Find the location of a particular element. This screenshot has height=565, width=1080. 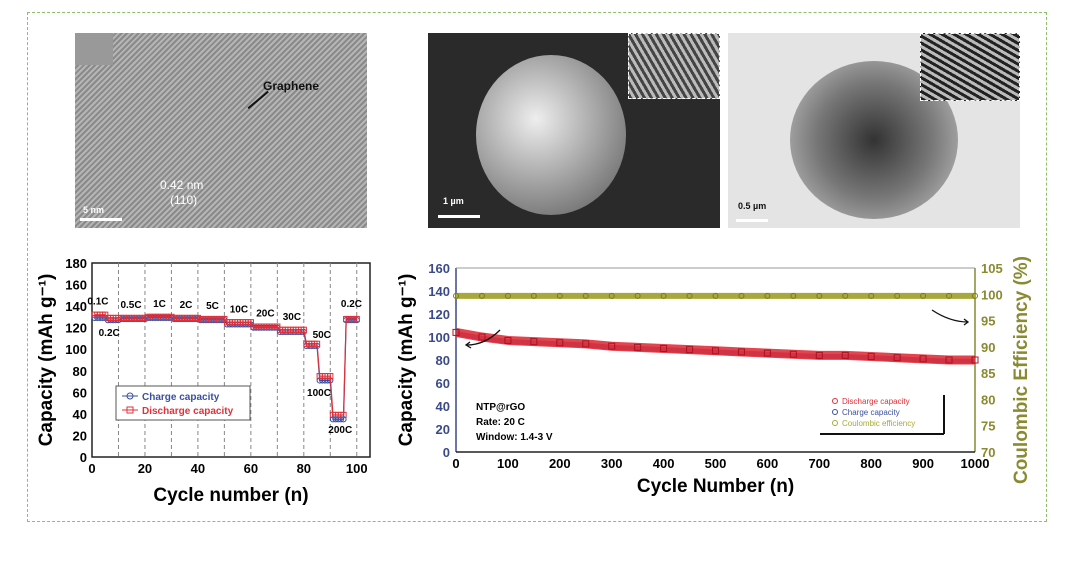

lattice-spacing-label: 0.42 nm is located at coordinates (182, 185).